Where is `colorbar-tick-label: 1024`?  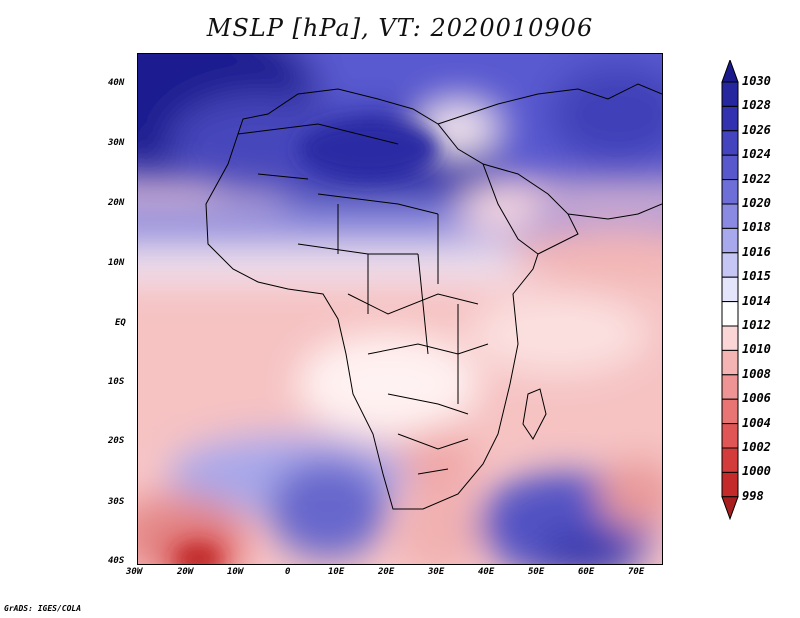 colorbar-tick-label: 1024 is located at coordinates (756, 154).